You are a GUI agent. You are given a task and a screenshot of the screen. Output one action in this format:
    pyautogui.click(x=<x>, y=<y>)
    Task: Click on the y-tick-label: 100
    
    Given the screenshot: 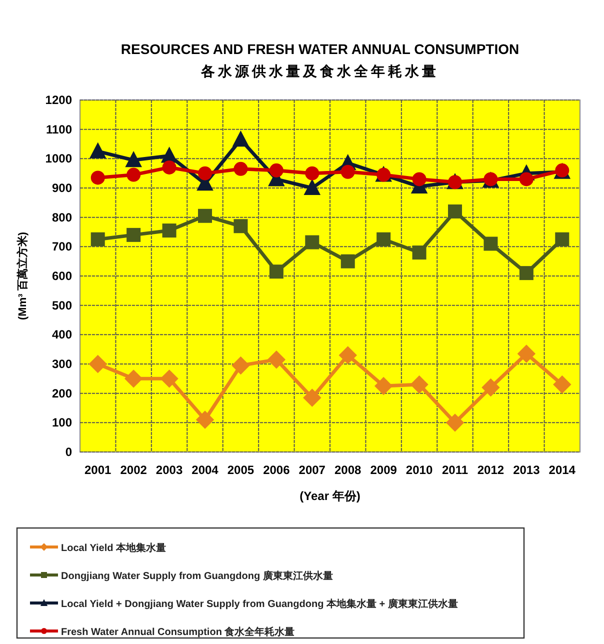 What is the action you would take?
    pyautogui.click(x=62, y=423)
    